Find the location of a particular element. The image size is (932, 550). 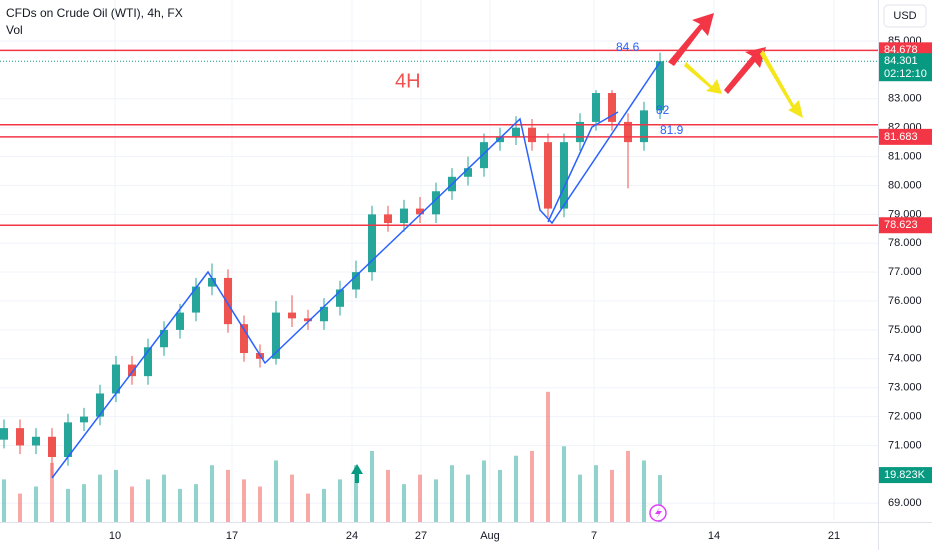

y-tick-label: 72.000 is located at coordinates (905, 416).